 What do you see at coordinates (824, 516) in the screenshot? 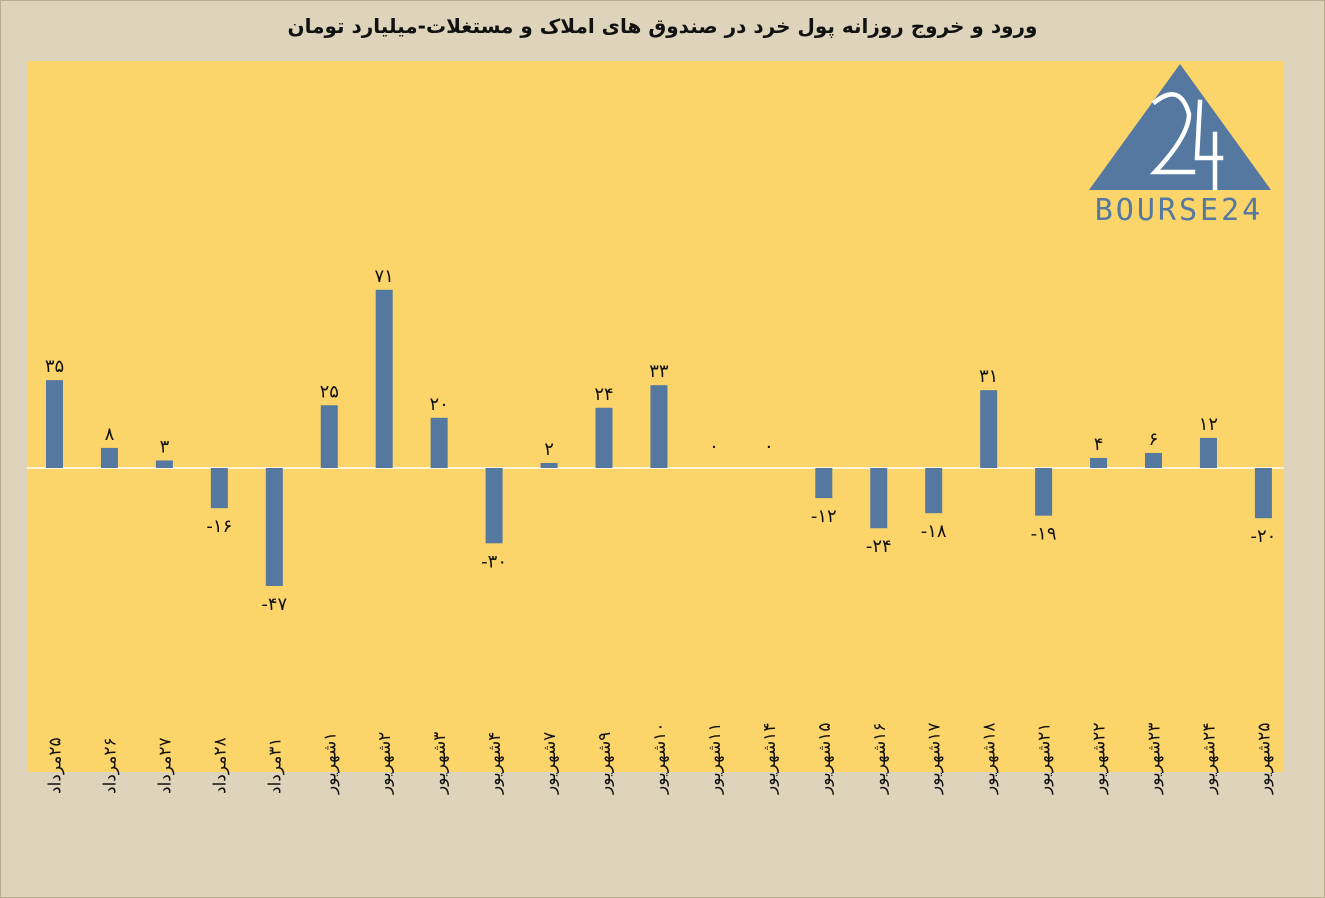
I see `data-label: -۱۲` at bounding box center [824, 516].